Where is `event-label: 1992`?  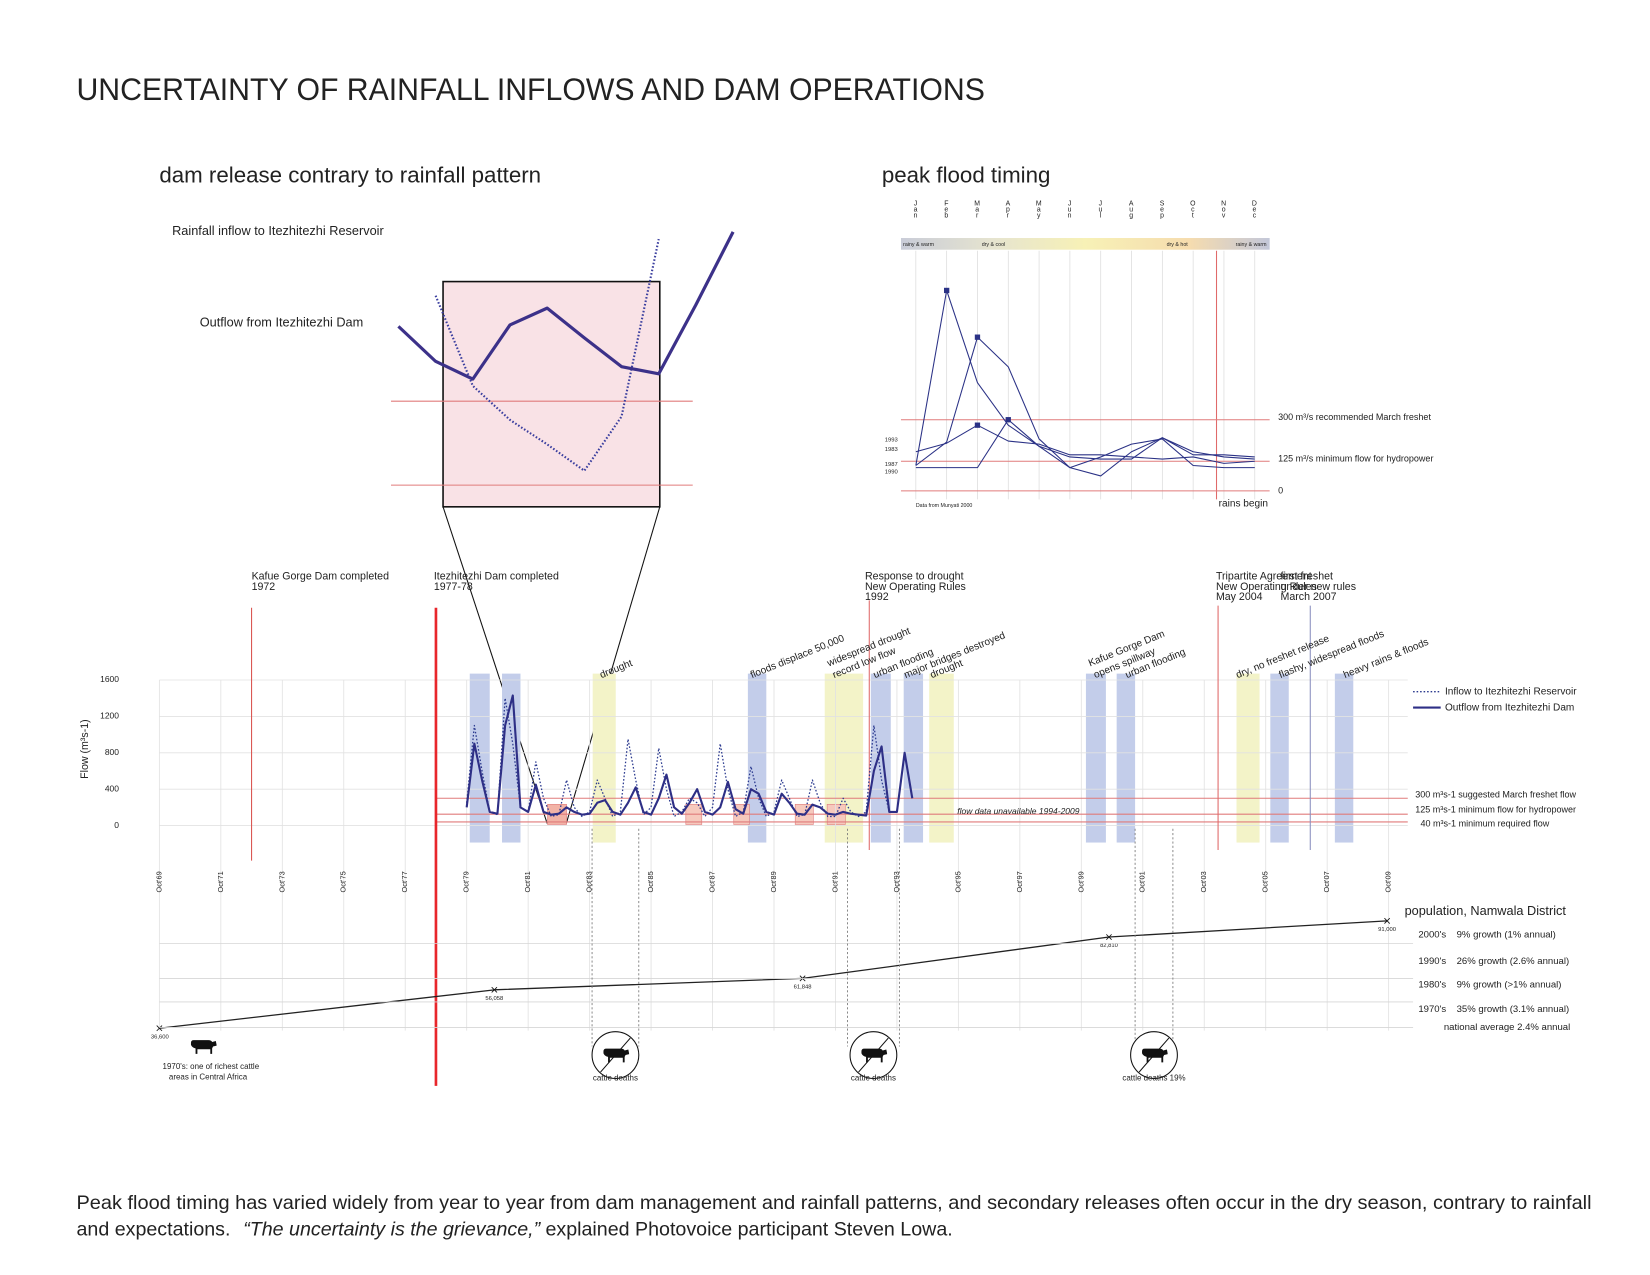 event-label: 1992 is located at coordinates (877, 597).